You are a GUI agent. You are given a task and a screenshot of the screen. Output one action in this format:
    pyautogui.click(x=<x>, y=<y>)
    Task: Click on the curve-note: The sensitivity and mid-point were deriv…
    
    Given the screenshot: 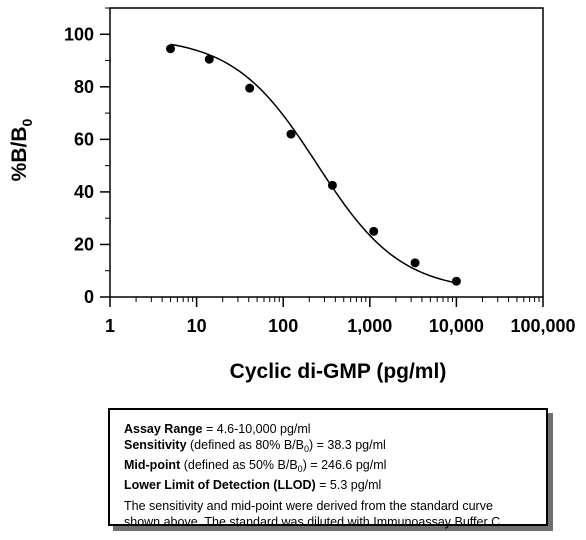 What is the action you would take?
    pyautogui.click(x=329, y=514)
    